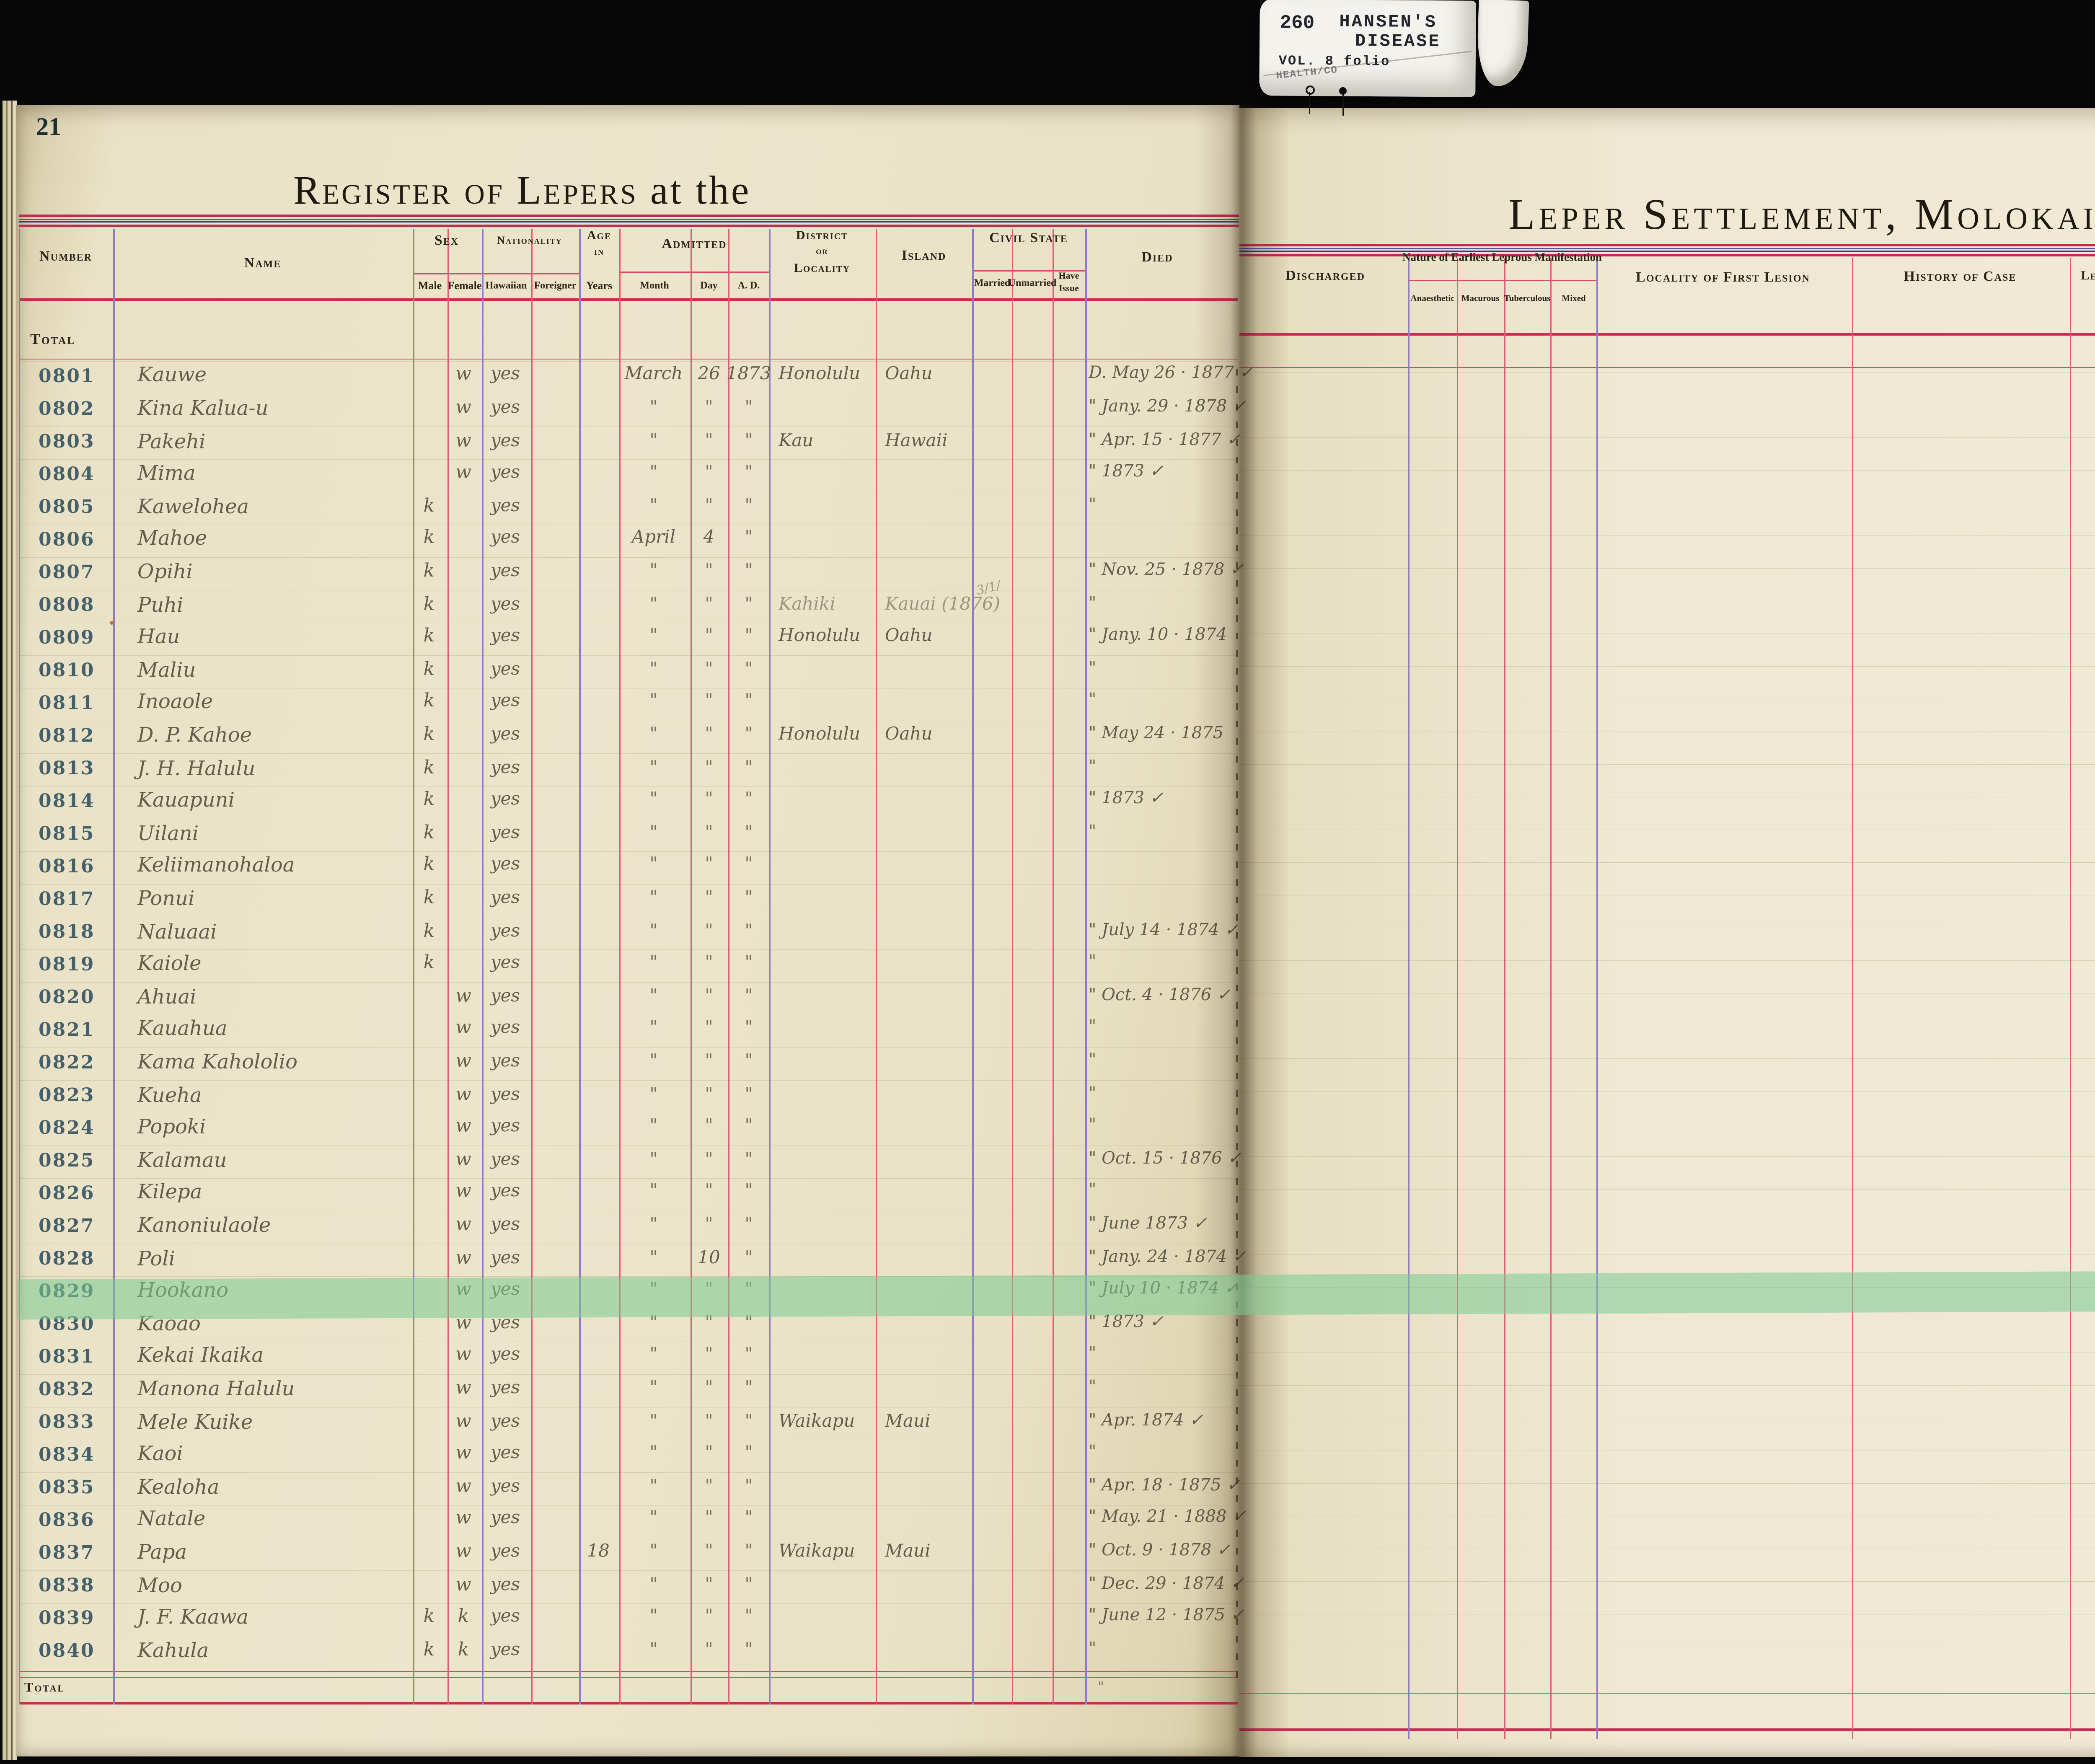 Image resolution: width=2095 pixels, height=1764 pixels. Describe the element at coordinates (67, 964) in the screenshot. I see `cell-number: 0819` at that location.